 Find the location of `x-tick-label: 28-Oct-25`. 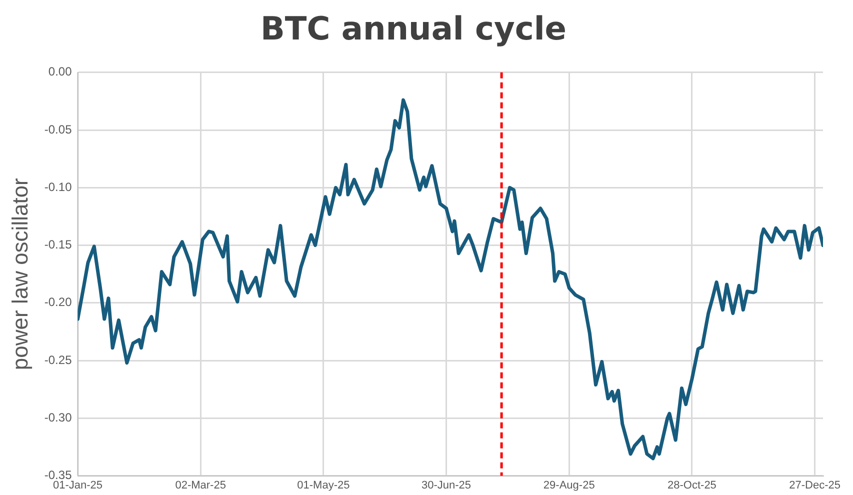

x-tick-label: 28-Oct-25 is located at coordinates (692, 485).